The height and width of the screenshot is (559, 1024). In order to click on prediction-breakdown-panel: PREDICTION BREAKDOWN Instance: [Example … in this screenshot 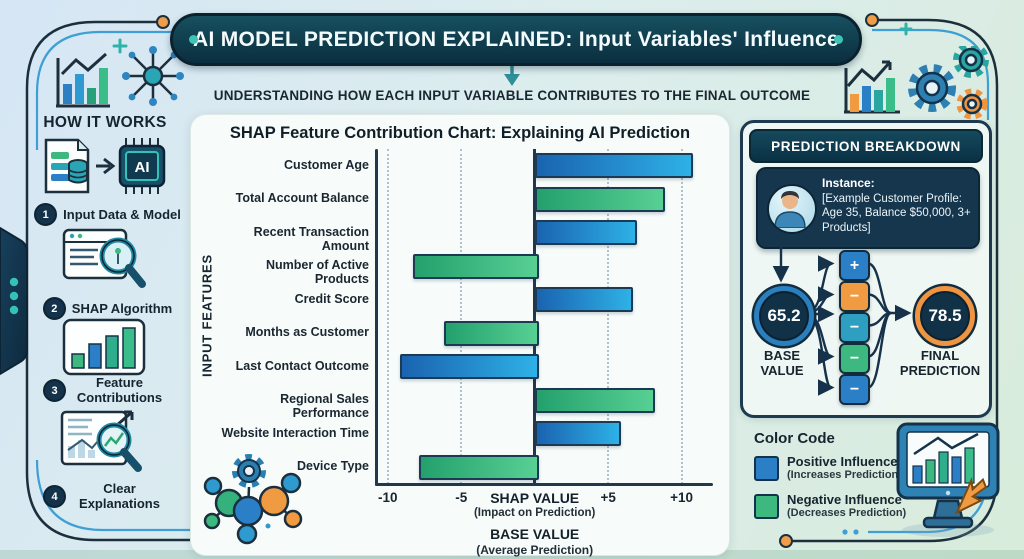, I will do `click(866, 269)`.